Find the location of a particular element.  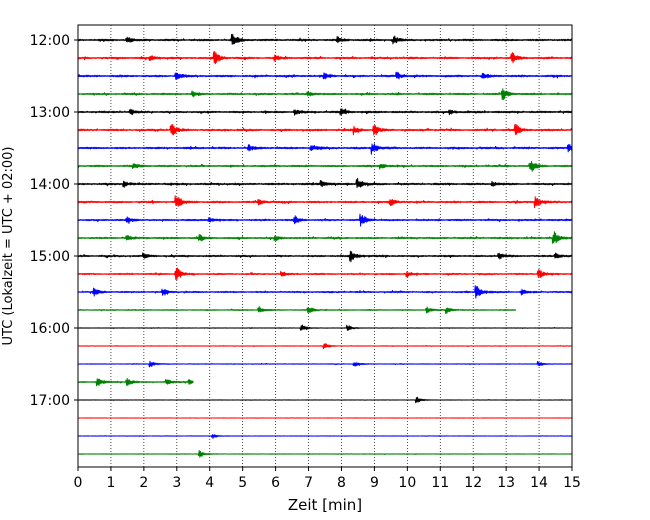

x-tick-label: 7 is located at coordinates (308, 483).